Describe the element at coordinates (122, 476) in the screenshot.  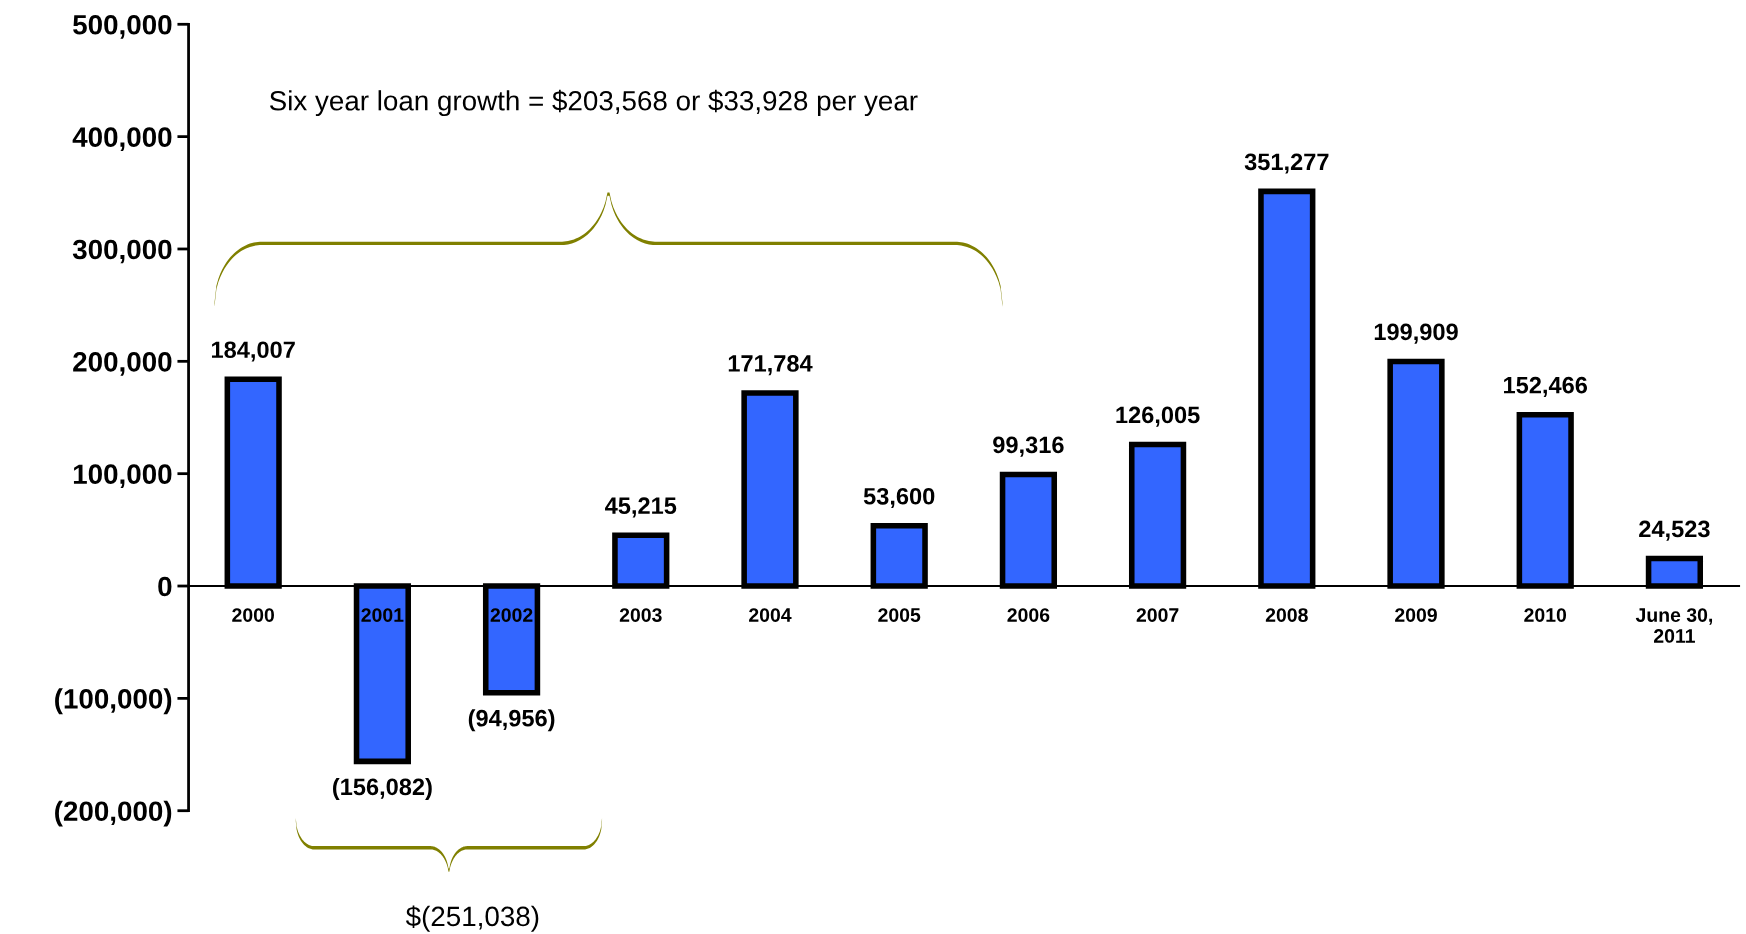
I see `y-tick-label: 100,000` at that location.